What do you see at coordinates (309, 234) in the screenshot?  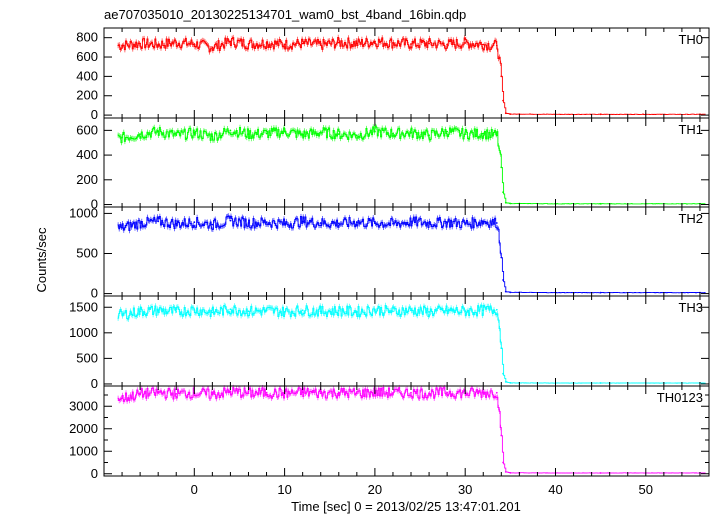 I see `error-bars-th2` at bounding box center [309, 234].